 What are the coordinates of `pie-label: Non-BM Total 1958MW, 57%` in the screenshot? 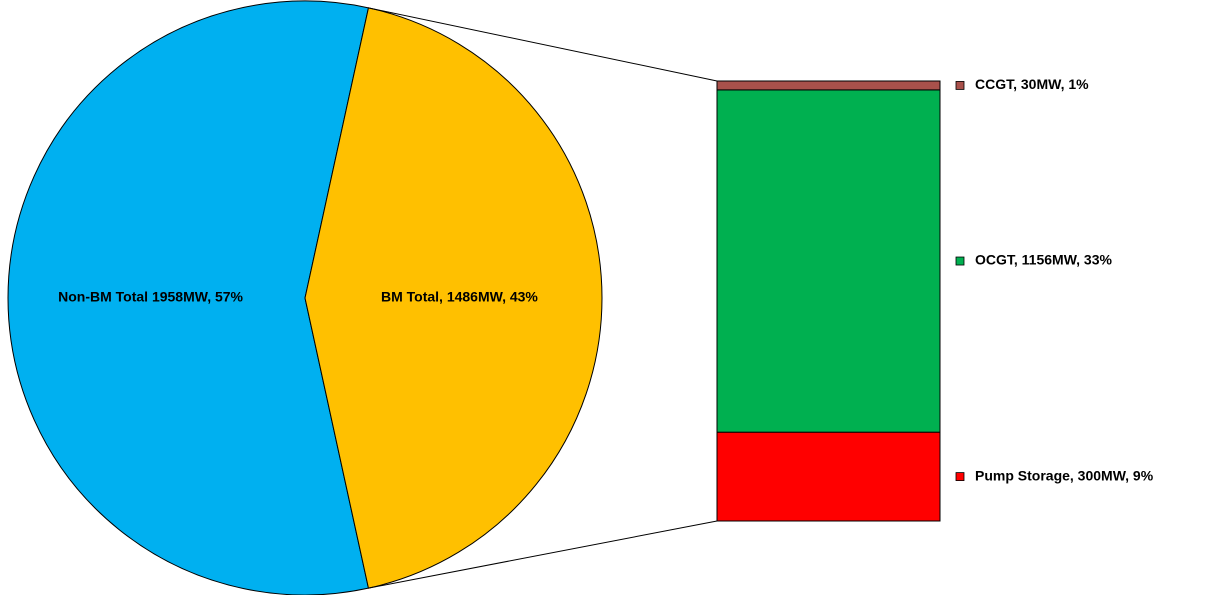 It's located at (150, 297).